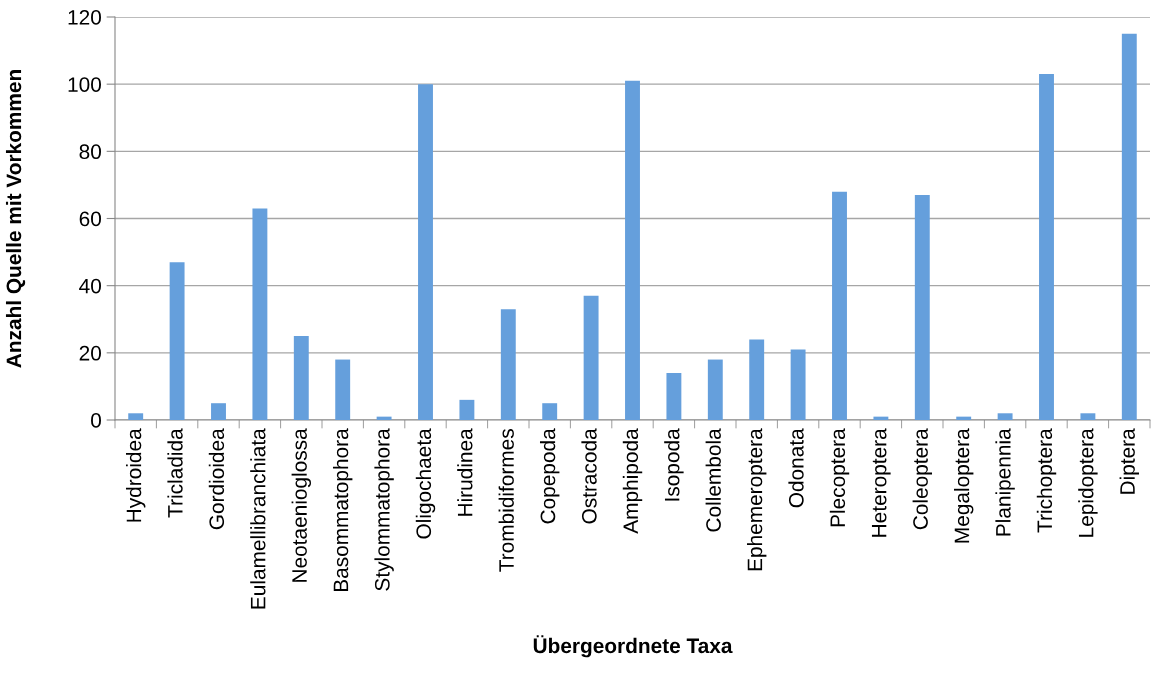 The height and width of the screenshot is (682, 1155). I want to click on x-tick-label: Odonata, so click(796, 468).